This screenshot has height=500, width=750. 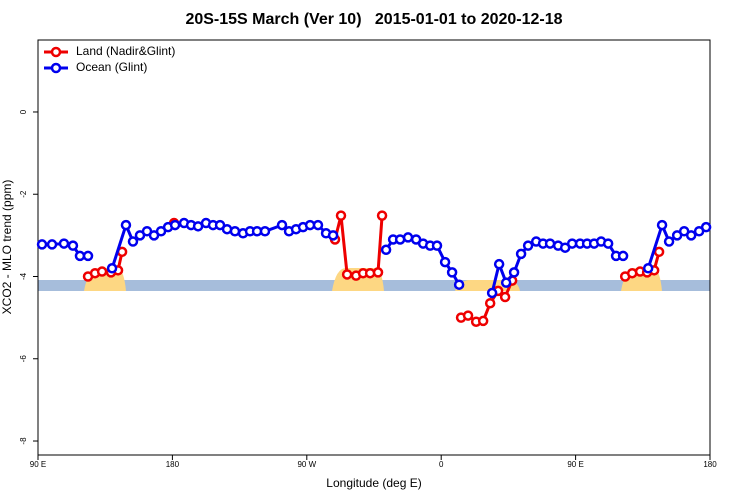 I want to click on legend-label: Land (Nadir&Glint), so click(x=125, y=51).